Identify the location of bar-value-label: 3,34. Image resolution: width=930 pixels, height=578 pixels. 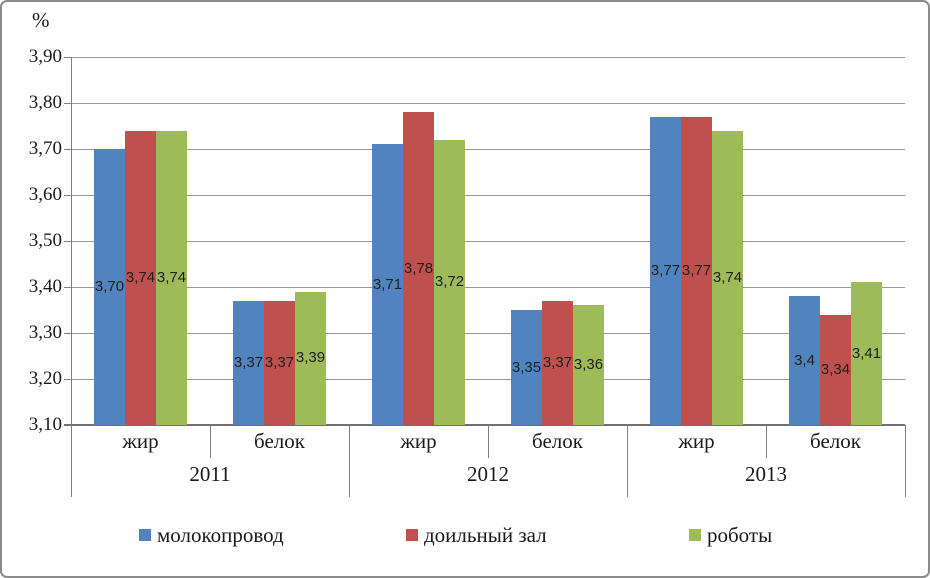
(835, 369).